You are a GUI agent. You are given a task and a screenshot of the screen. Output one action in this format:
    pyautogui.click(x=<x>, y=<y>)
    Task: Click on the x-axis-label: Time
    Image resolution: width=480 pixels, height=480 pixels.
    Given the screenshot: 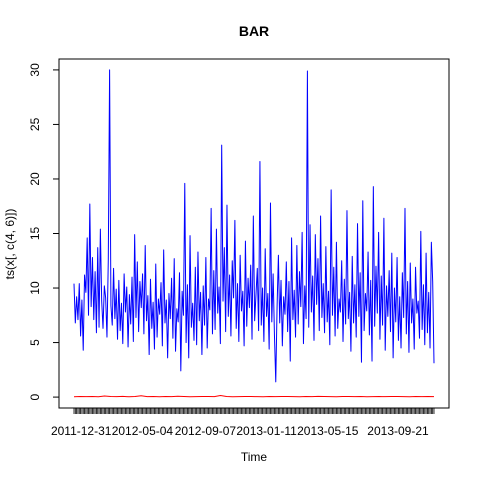 What is the action you would take?
    pyautogui.click(x=254, y=457)
    